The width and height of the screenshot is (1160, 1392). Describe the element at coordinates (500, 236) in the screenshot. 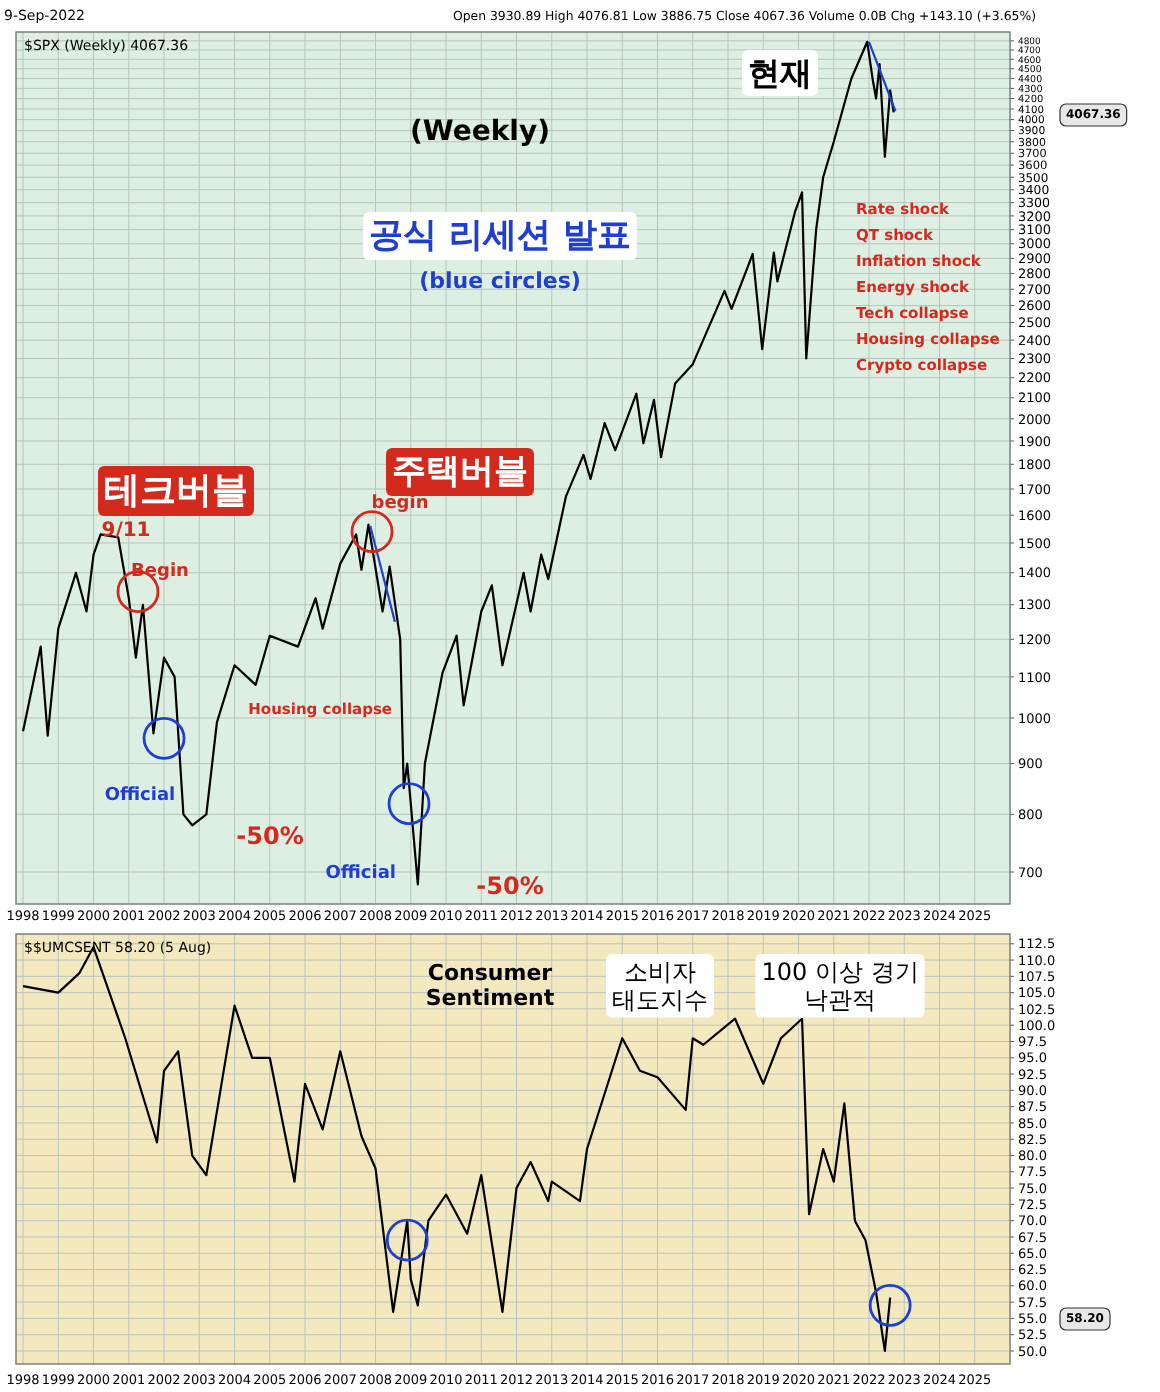

I see `annotation: 공식 리세션 발표` at that location.